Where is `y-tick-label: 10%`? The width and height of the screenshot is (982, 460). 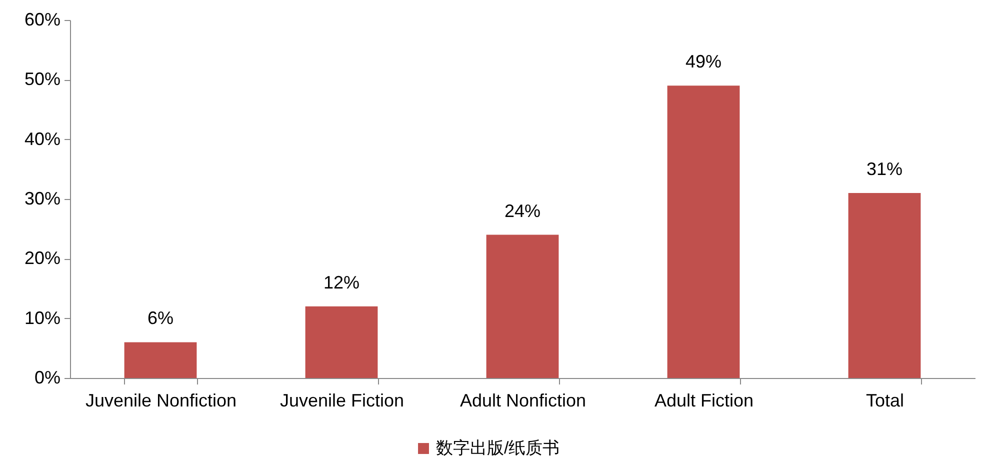 y-tick-label: 10% is located at coordinates (42, 318).